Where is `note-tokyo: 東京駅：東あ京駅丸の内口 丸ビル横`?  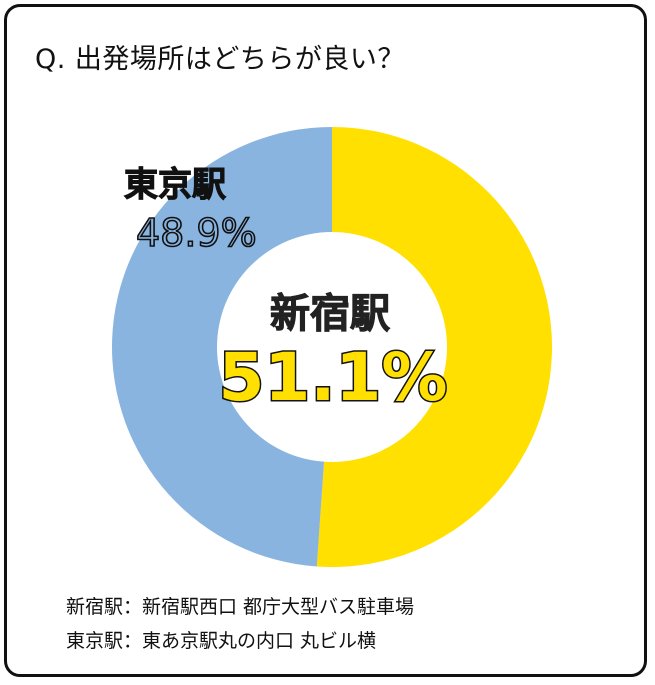 note-tokyo: 東京駅：東あ京駅丸の内口 丸ビル横 is located at coordinates (221, 641).